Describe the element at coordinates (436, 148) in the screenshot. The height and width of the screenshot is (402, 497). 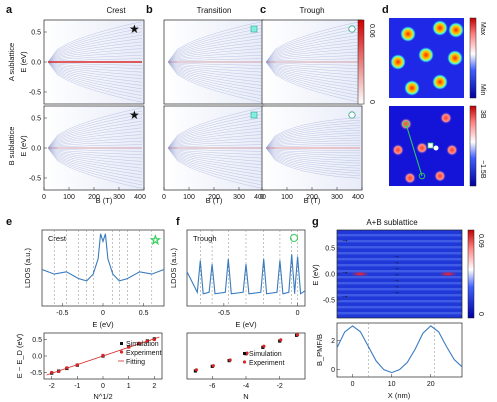
I see `d-marker-circle` at that location.